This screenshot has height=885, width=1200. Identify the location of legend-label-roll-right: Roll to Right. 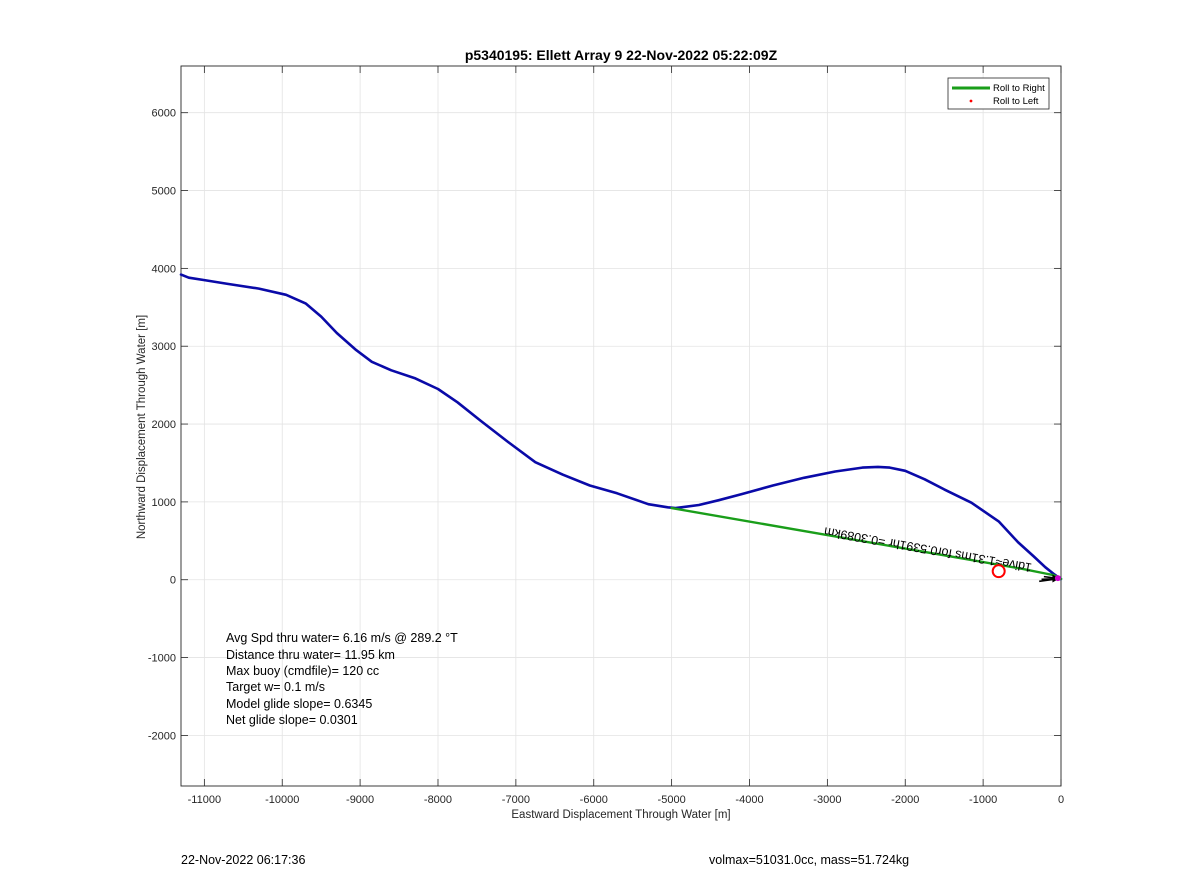
(1019, 88).